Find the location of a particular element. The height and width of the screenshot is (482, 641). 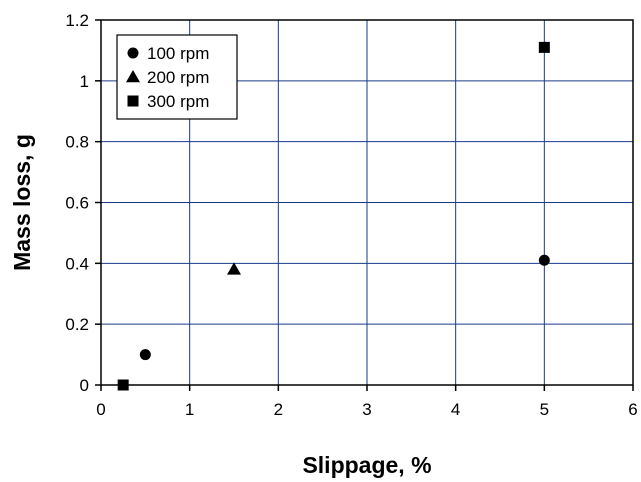

y-axis-title: Mass loss, g is located at coordinates (22, 202).